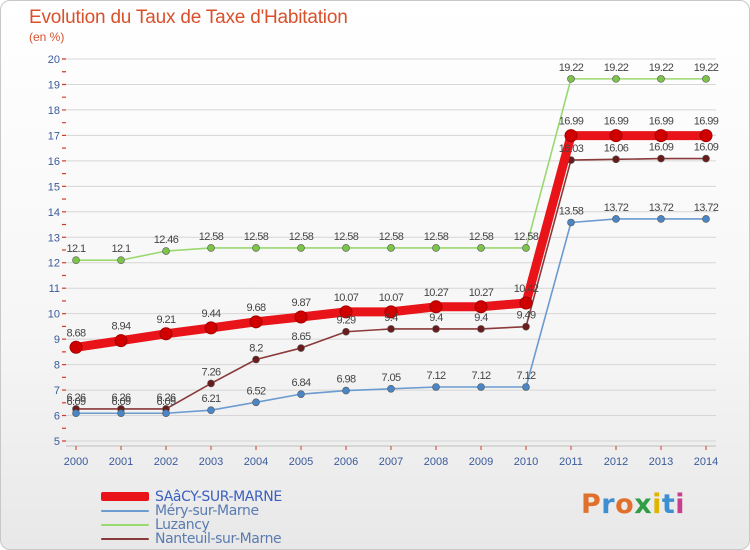 The height and width of the screenshot is (550, 750). What do you see at coordinates (571, 462) in the screenshot?
I see `x-tick-label: 2011` at bounding box center [571, 462].